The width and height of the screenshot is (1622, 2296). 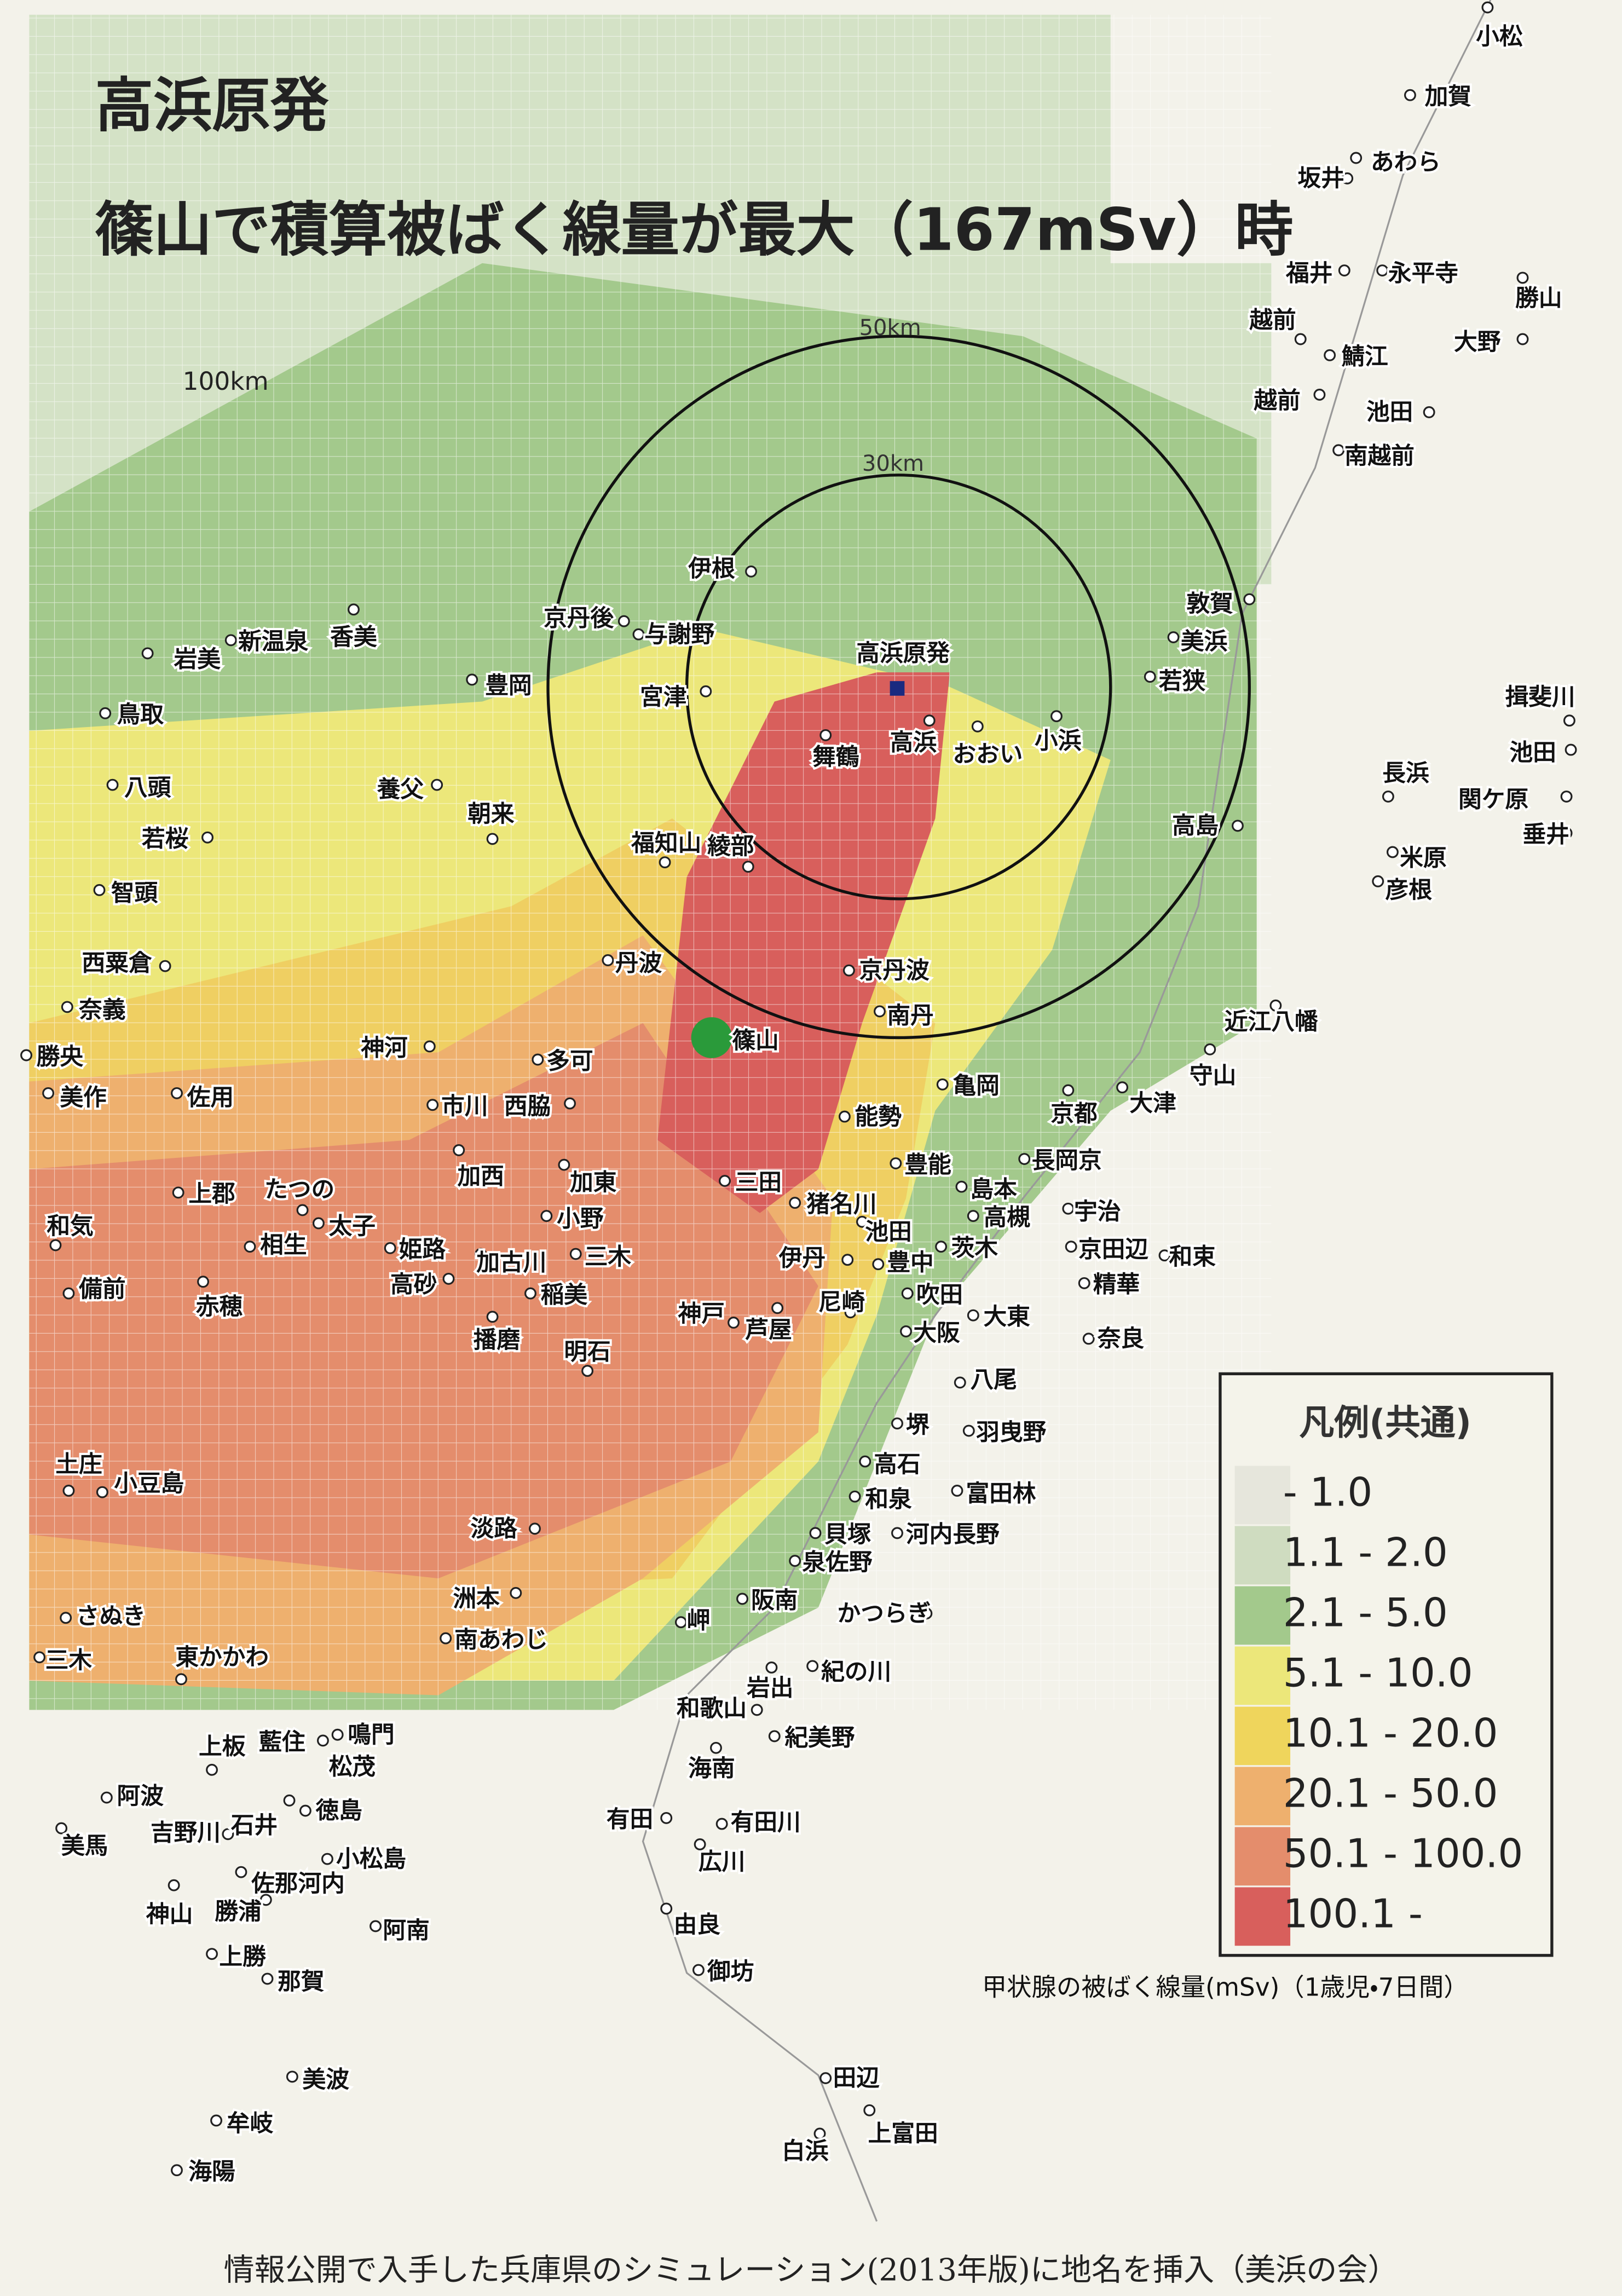 I want to click on radius-50km, so click(x=898, y=687).